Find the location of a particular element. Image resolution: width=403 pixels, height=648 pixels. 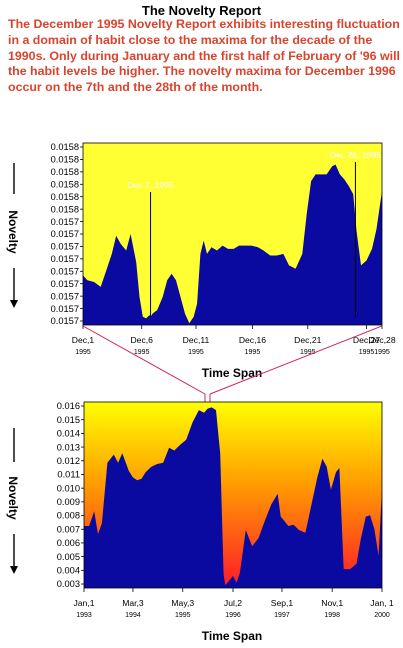

y-tick-label: 0.014 is located at coordinates (68, 434).